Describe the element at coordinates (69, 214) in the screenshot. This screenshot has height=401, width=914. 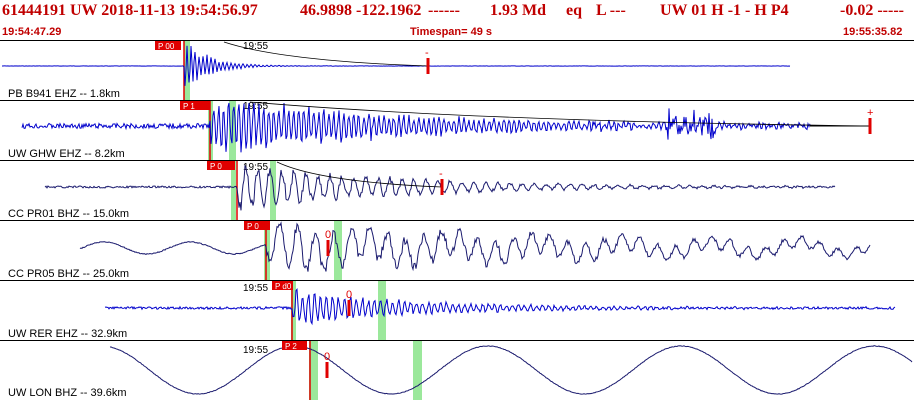
I see `channel-label: CC PR01 BHZ -- 15.0km` at that location.